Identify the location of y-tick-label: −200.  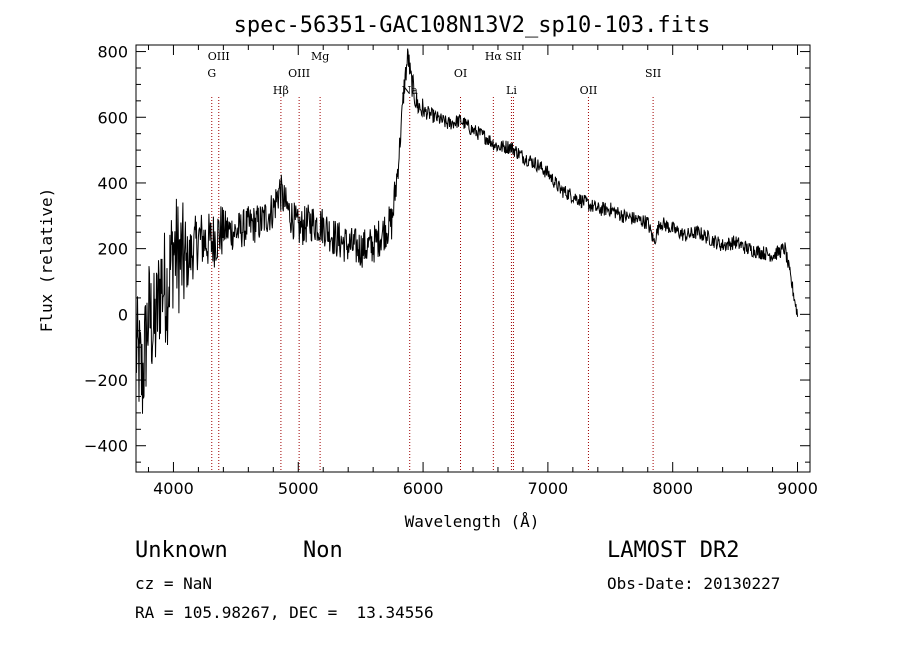
(106, 380).